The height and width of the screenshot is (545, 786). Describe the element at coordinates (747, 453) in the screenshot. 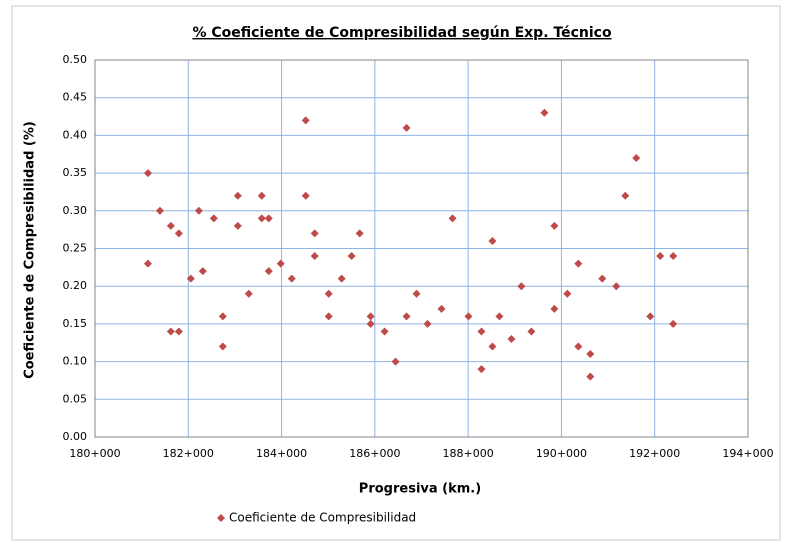

I see `x-tick-label: 194+000` at that location.